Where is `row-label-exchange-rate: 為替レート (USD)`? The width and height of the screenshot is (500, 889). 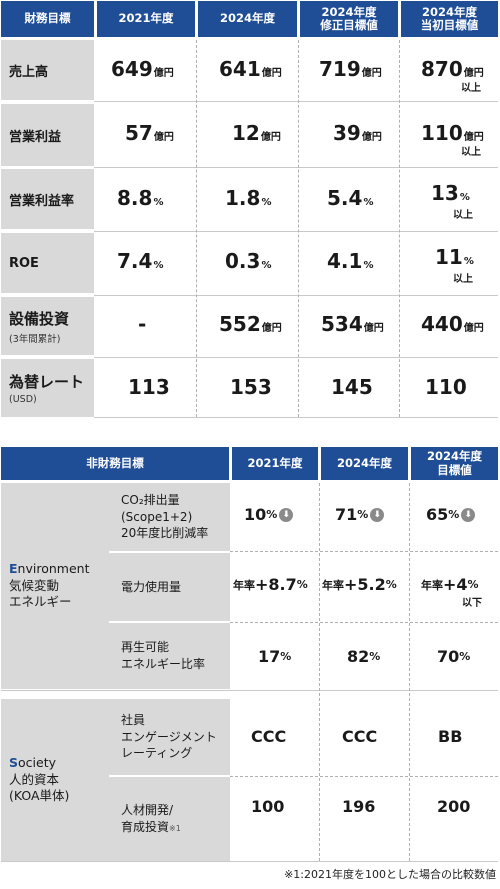 row-label-exchange-rate: 為替レート (USD) is located at coordinates (47, 388).